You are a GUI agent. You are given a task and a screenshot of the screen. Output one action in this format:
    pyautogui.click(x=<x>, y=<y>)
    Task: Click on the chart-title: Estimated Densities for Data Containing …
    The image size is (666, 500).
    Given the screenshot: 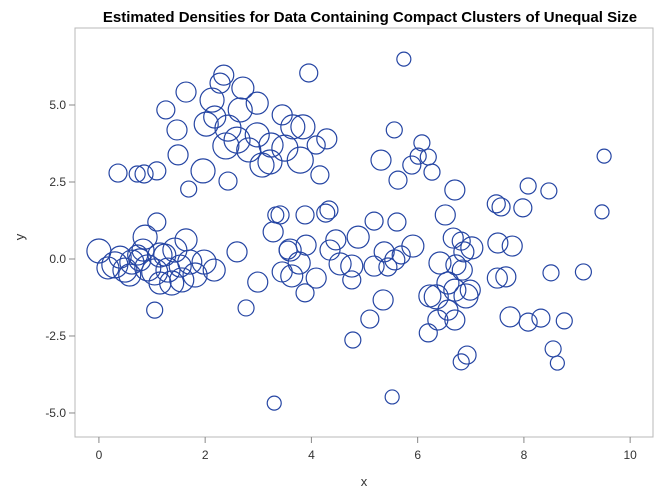 What is the action you would take?
    pyautogui.click(x=370, y=17)
    